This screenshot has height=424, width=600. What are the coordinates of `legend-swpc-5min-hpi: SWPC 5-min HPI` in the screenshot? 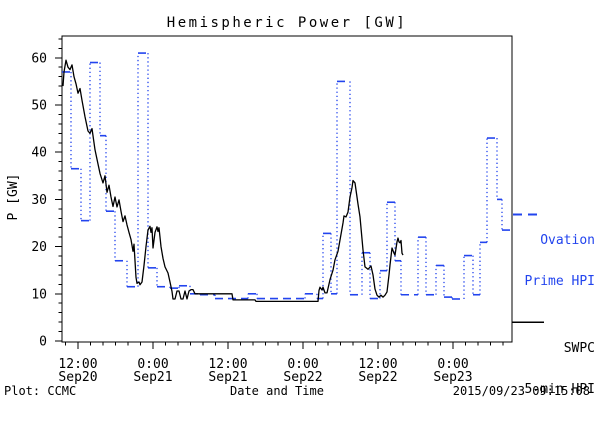 It's located at (550, 369).